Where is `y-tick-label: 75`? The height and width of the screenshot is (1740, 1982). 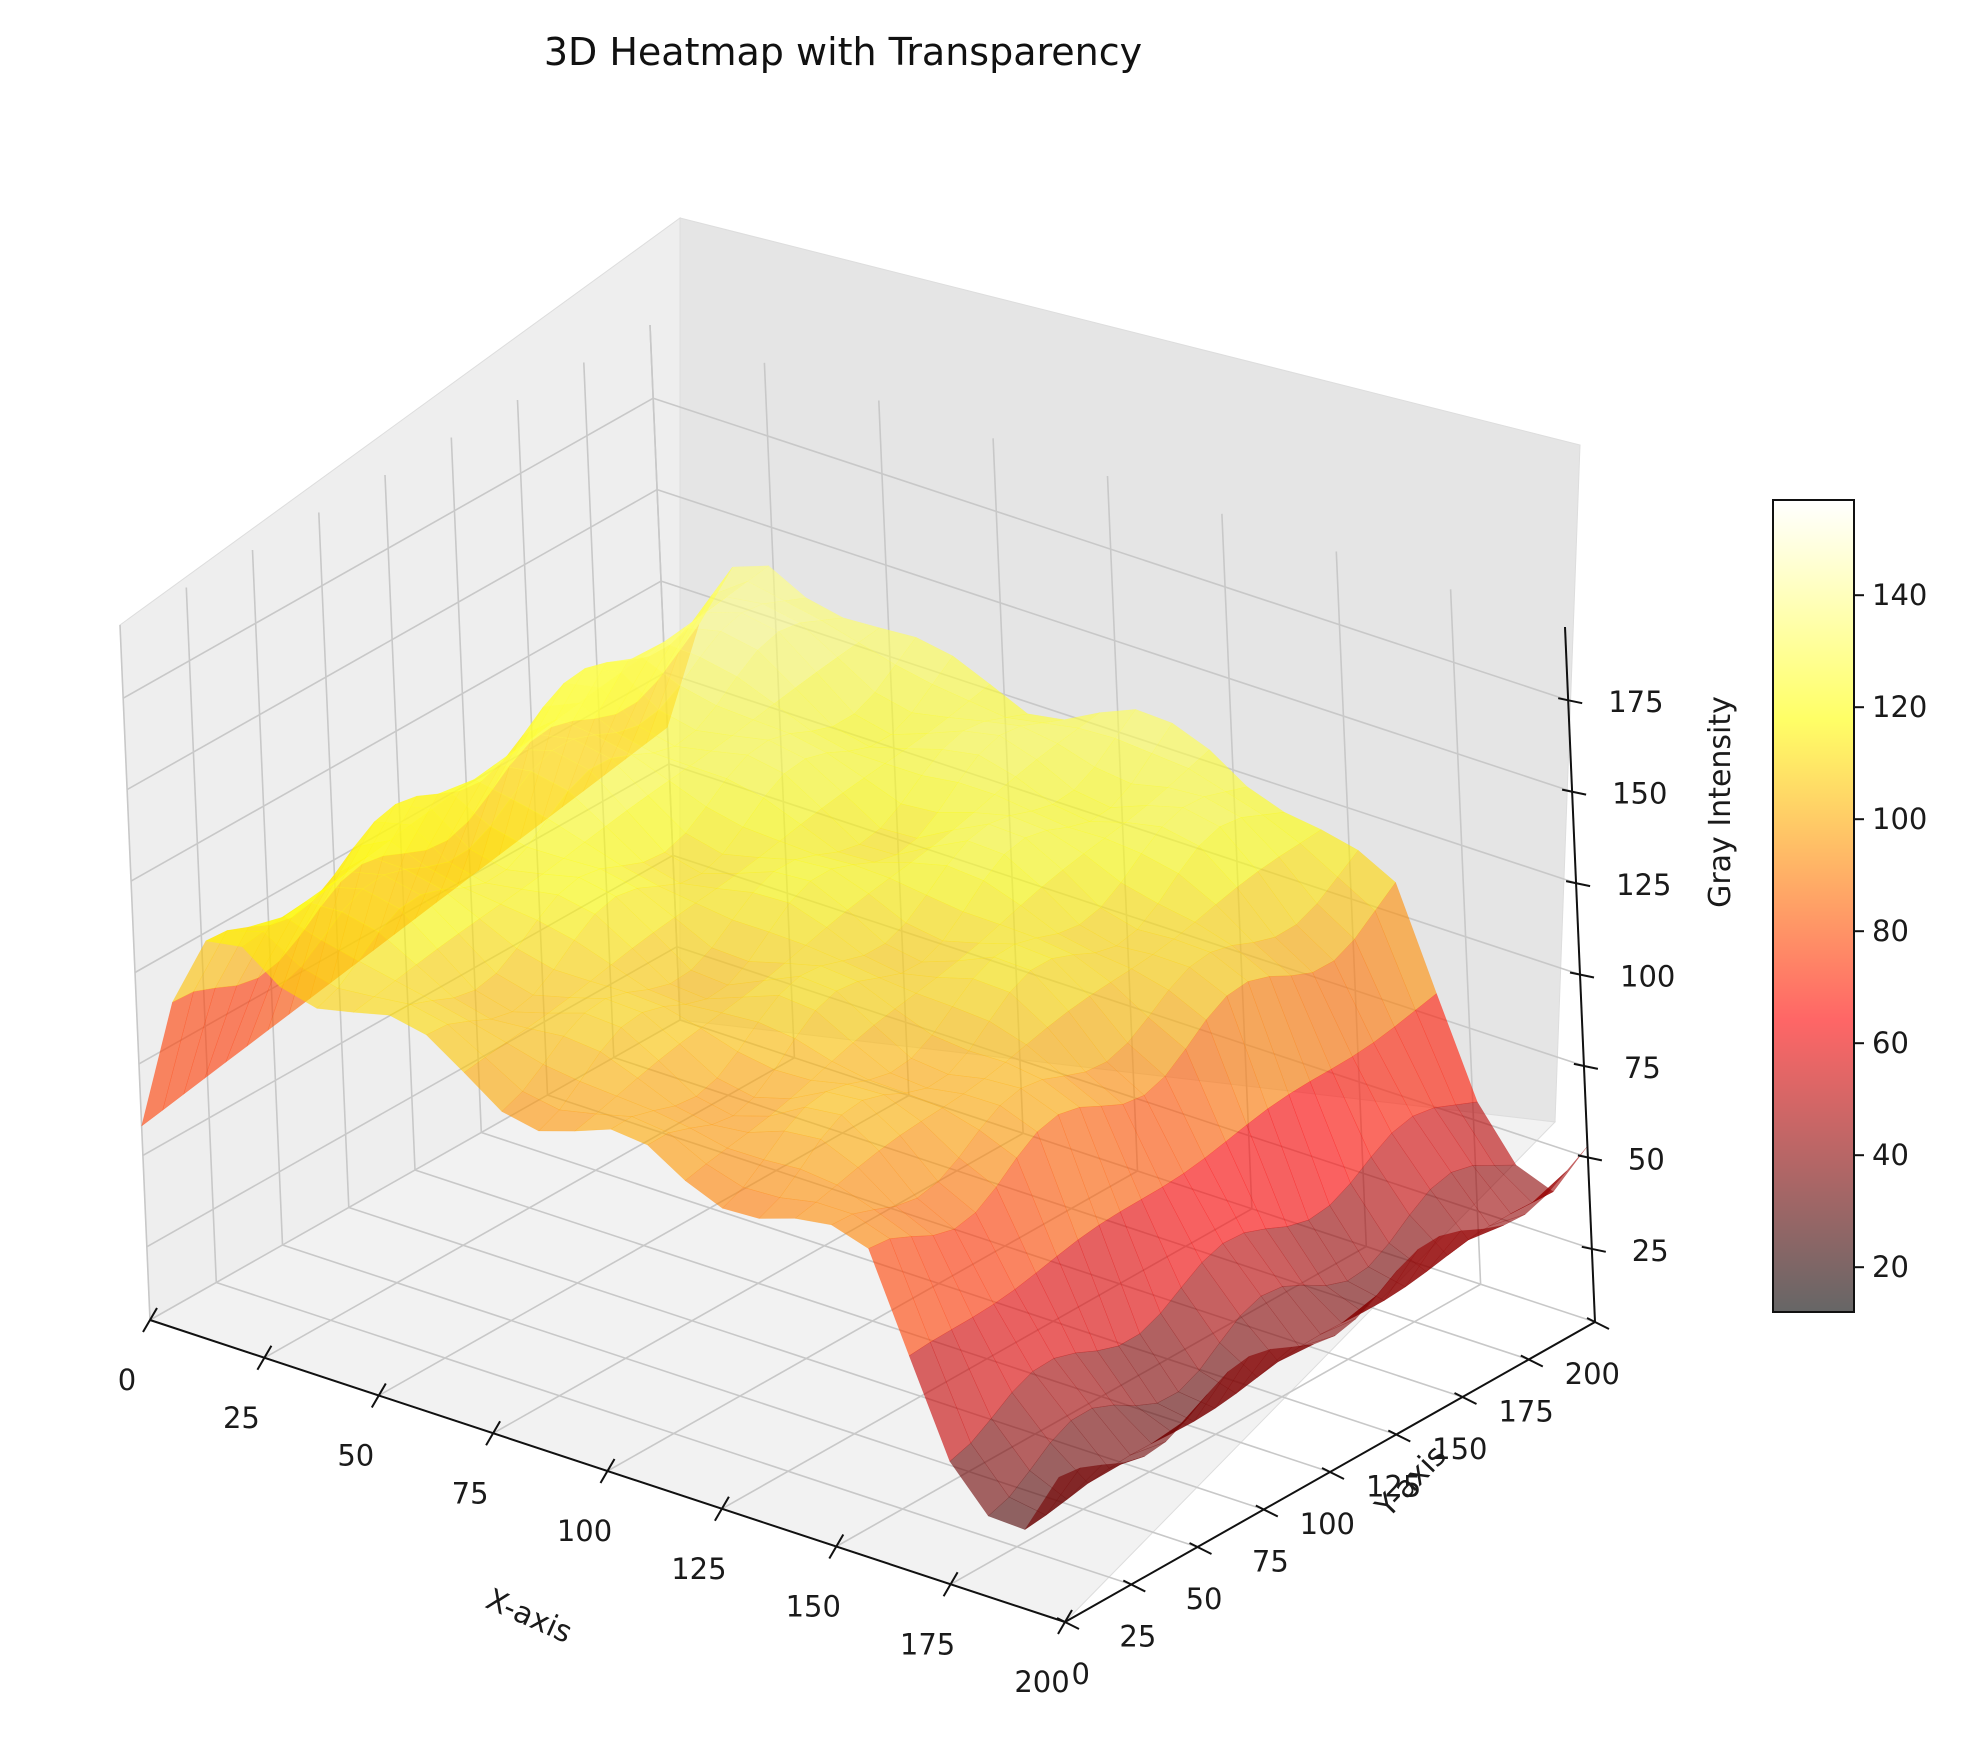 y-tick-label: 75 is located at coordinates (1270, 1562).